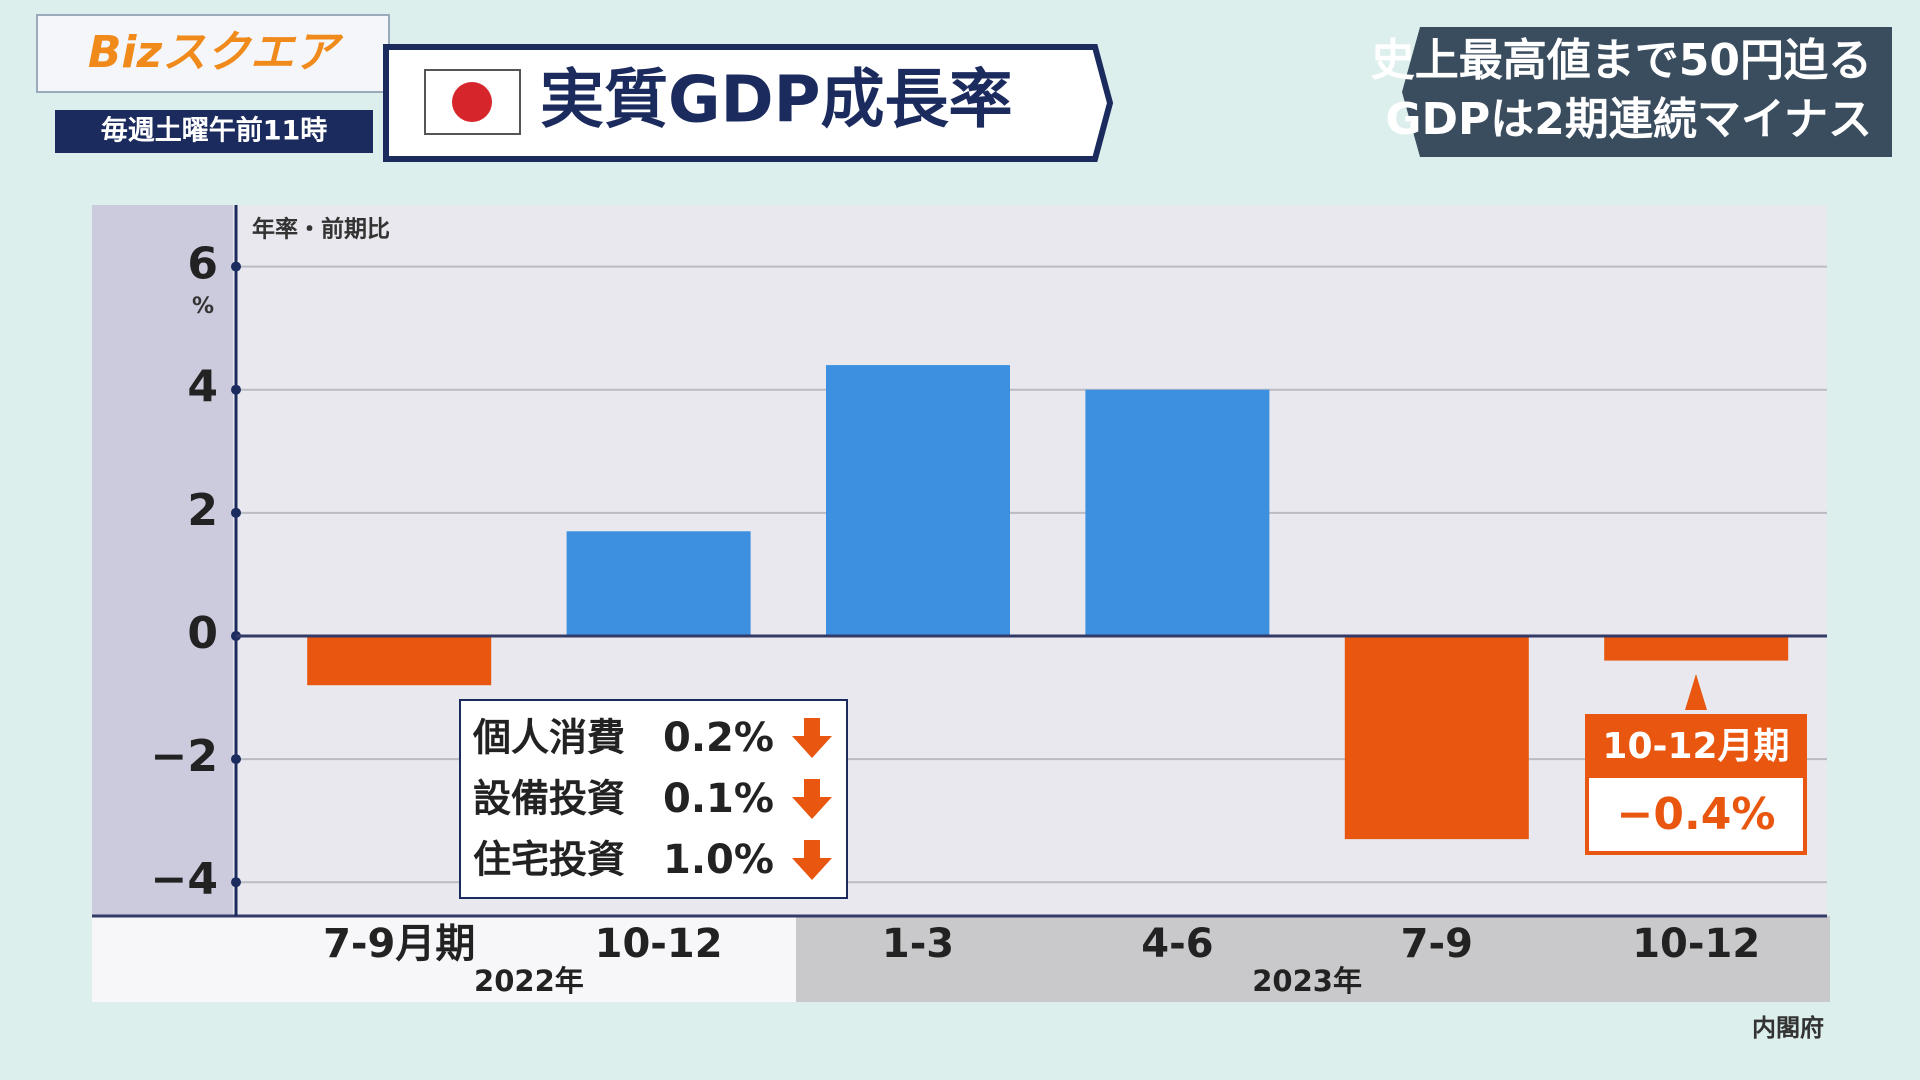  I want to click on y-tick-label: 6, so click(202, 264).